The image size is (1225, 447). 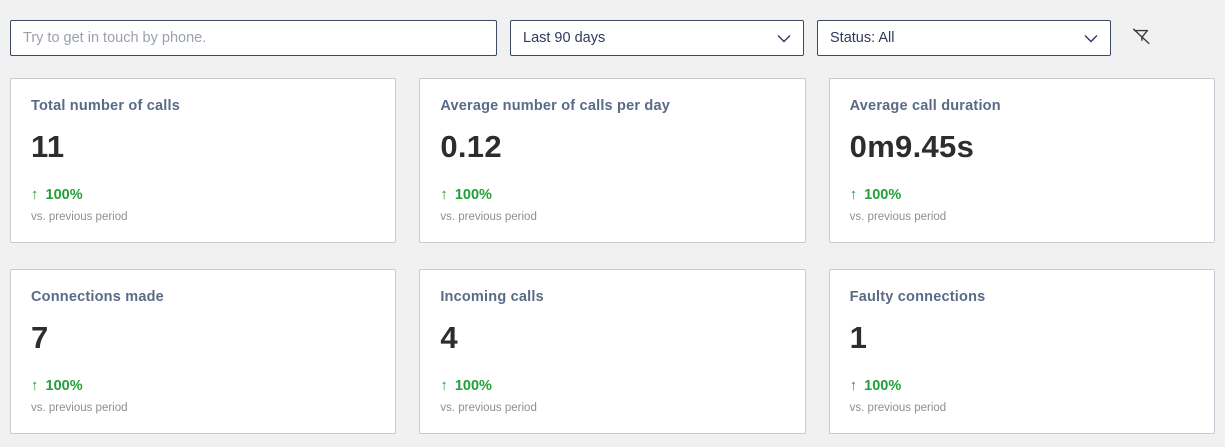 What do you see at coordinates (964, 38) in the screenshot?
I see `status-dropdown: Status: All` at bounding box center [964, 38].